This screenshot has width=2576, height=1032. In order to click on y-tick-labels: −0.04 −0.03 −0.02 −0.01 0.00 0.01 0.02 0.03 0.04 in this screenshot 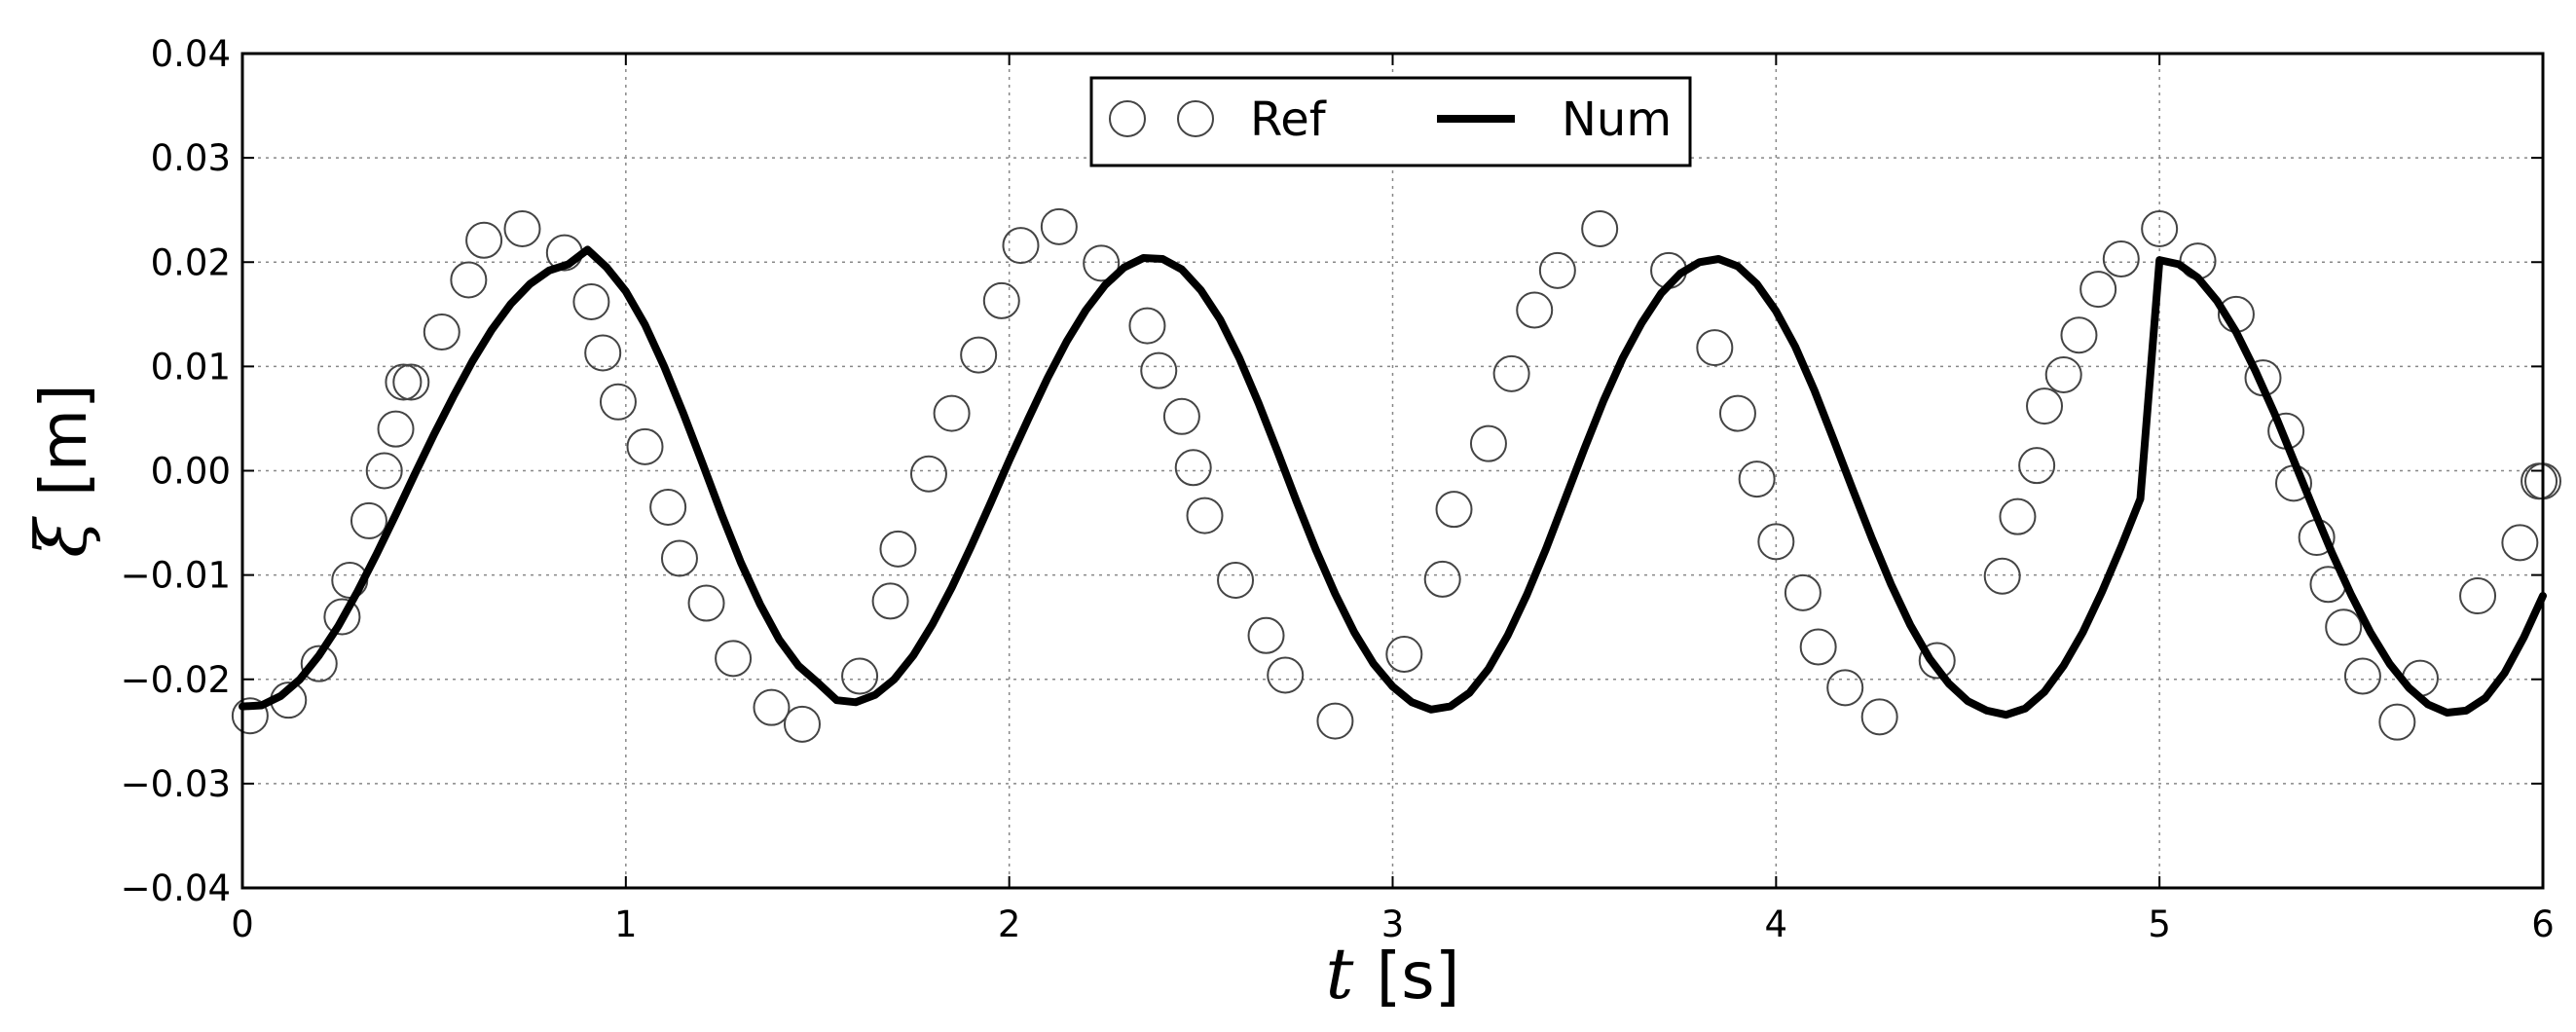, I will do `click(176, 471)`.